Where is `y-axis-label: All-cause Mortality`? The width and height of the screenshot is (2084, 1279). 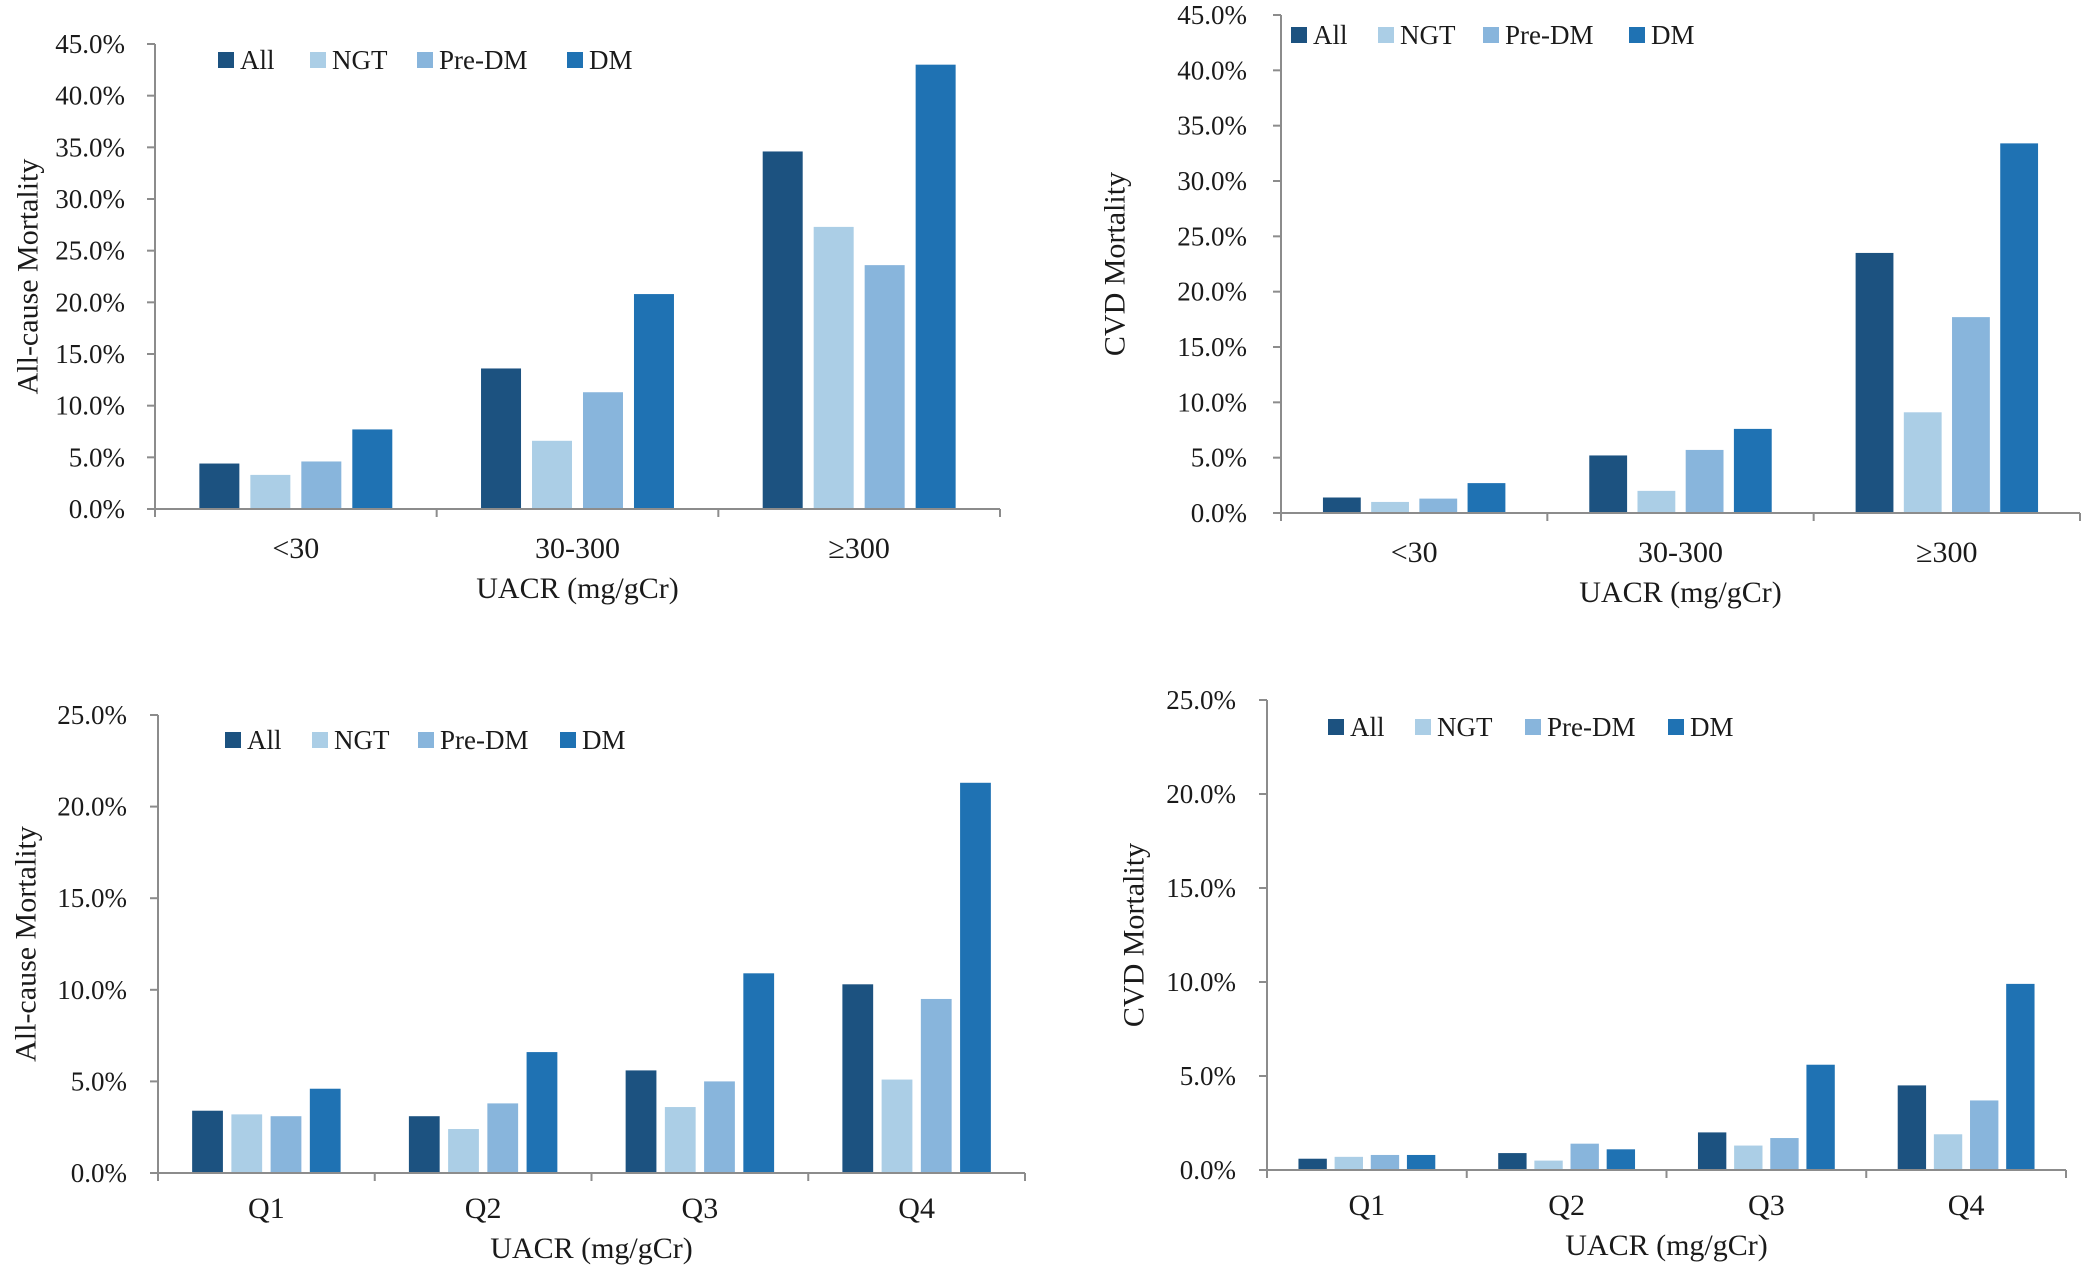 y-axis-label: All-cause Mortality is located at coordinates (28, 277).